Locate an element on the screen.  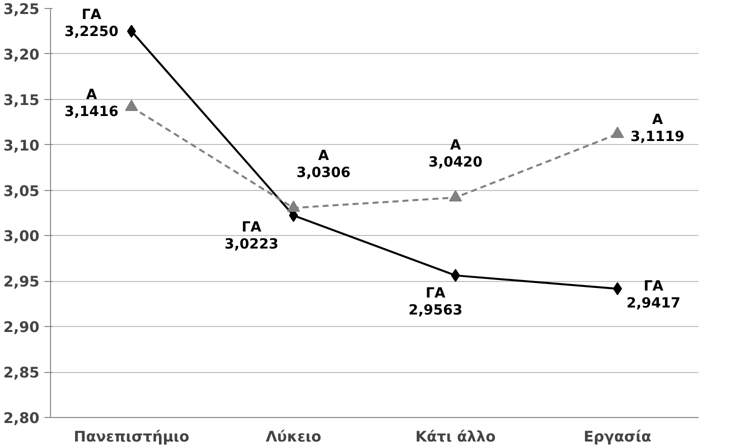
data-label: 2,9563 is located at coordinates (435, 310).